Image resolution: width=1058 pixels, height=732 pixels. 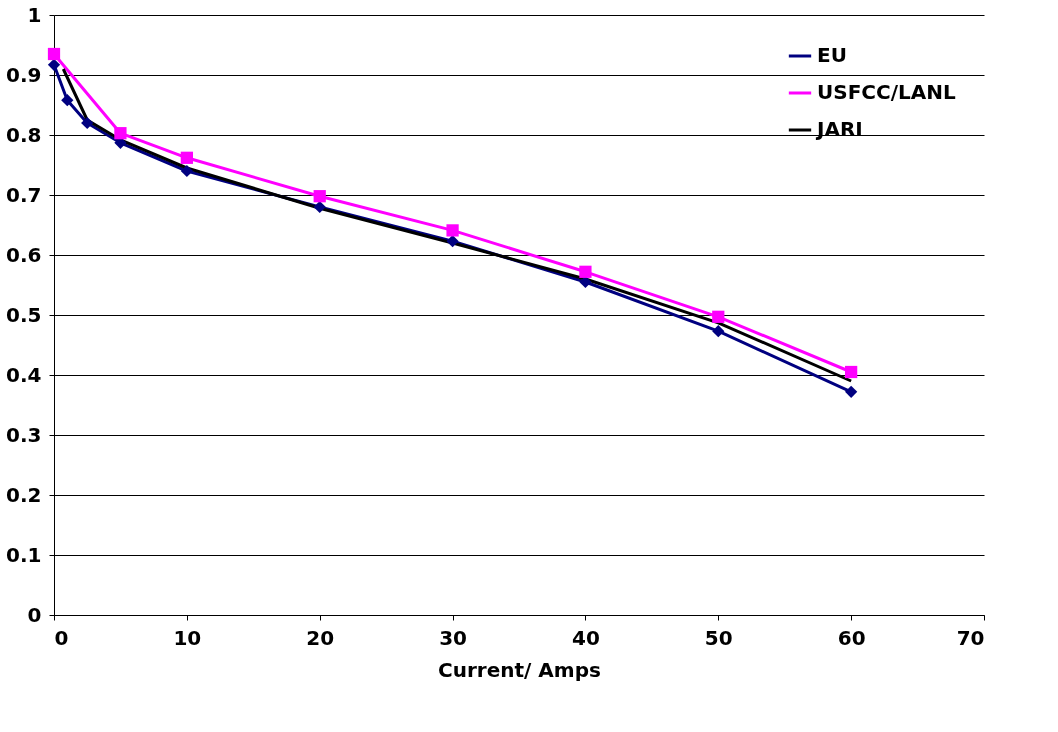 What do you see at coordinates (718, 637) in the screenshot?
I see `x-tick-label: 50` at bounding box center [718, 637].